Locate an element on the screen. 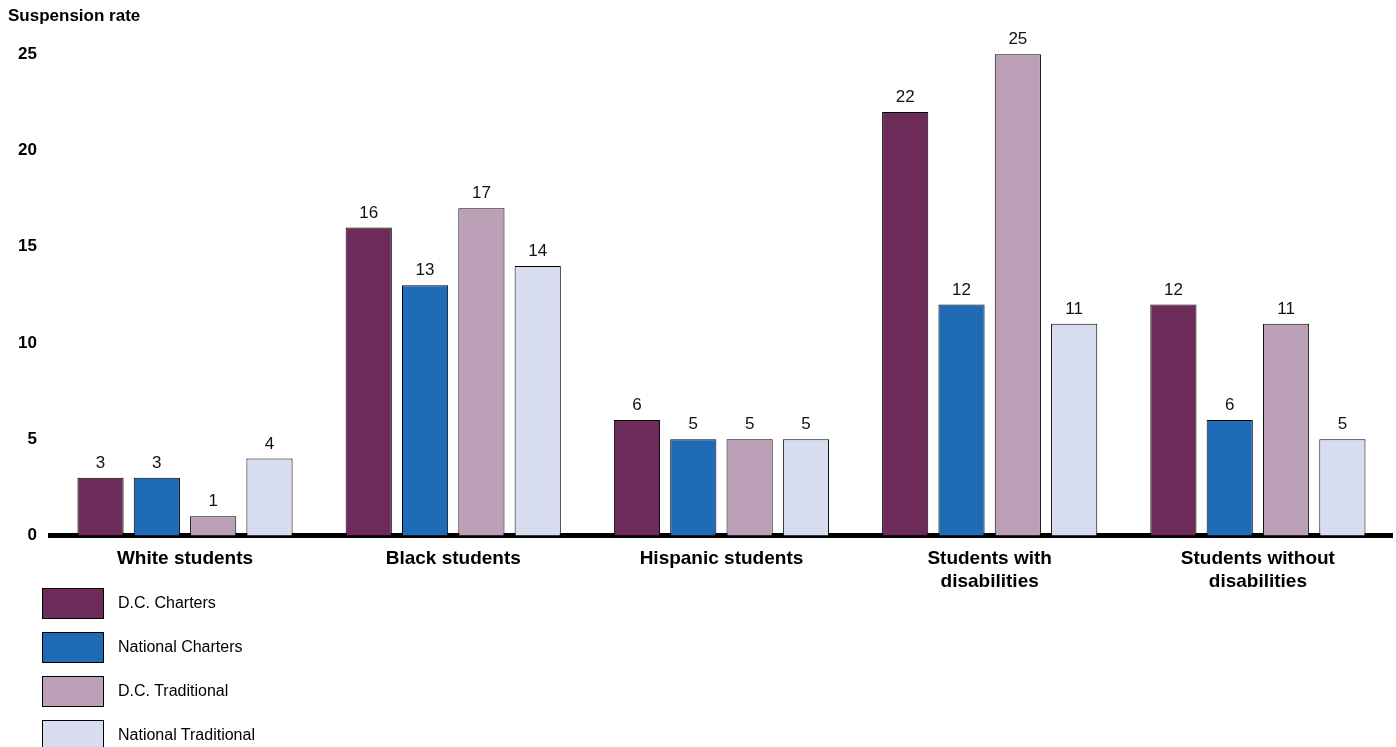 The height and width of the screenshot is (747, 1396). y-tick-label: 5 is located at coordinates (32, 438).